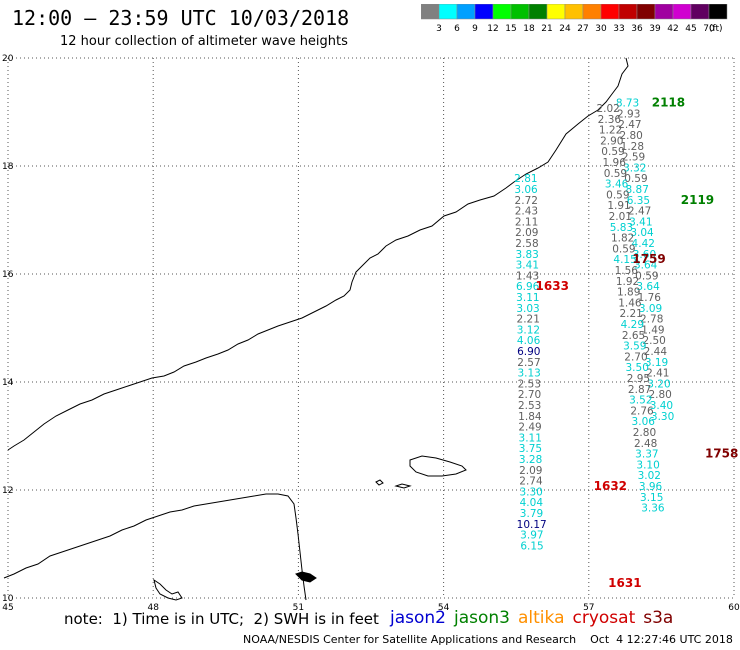 The image size is (740, 650). I want to click on x-tick-label: 45, so click(7, 606).